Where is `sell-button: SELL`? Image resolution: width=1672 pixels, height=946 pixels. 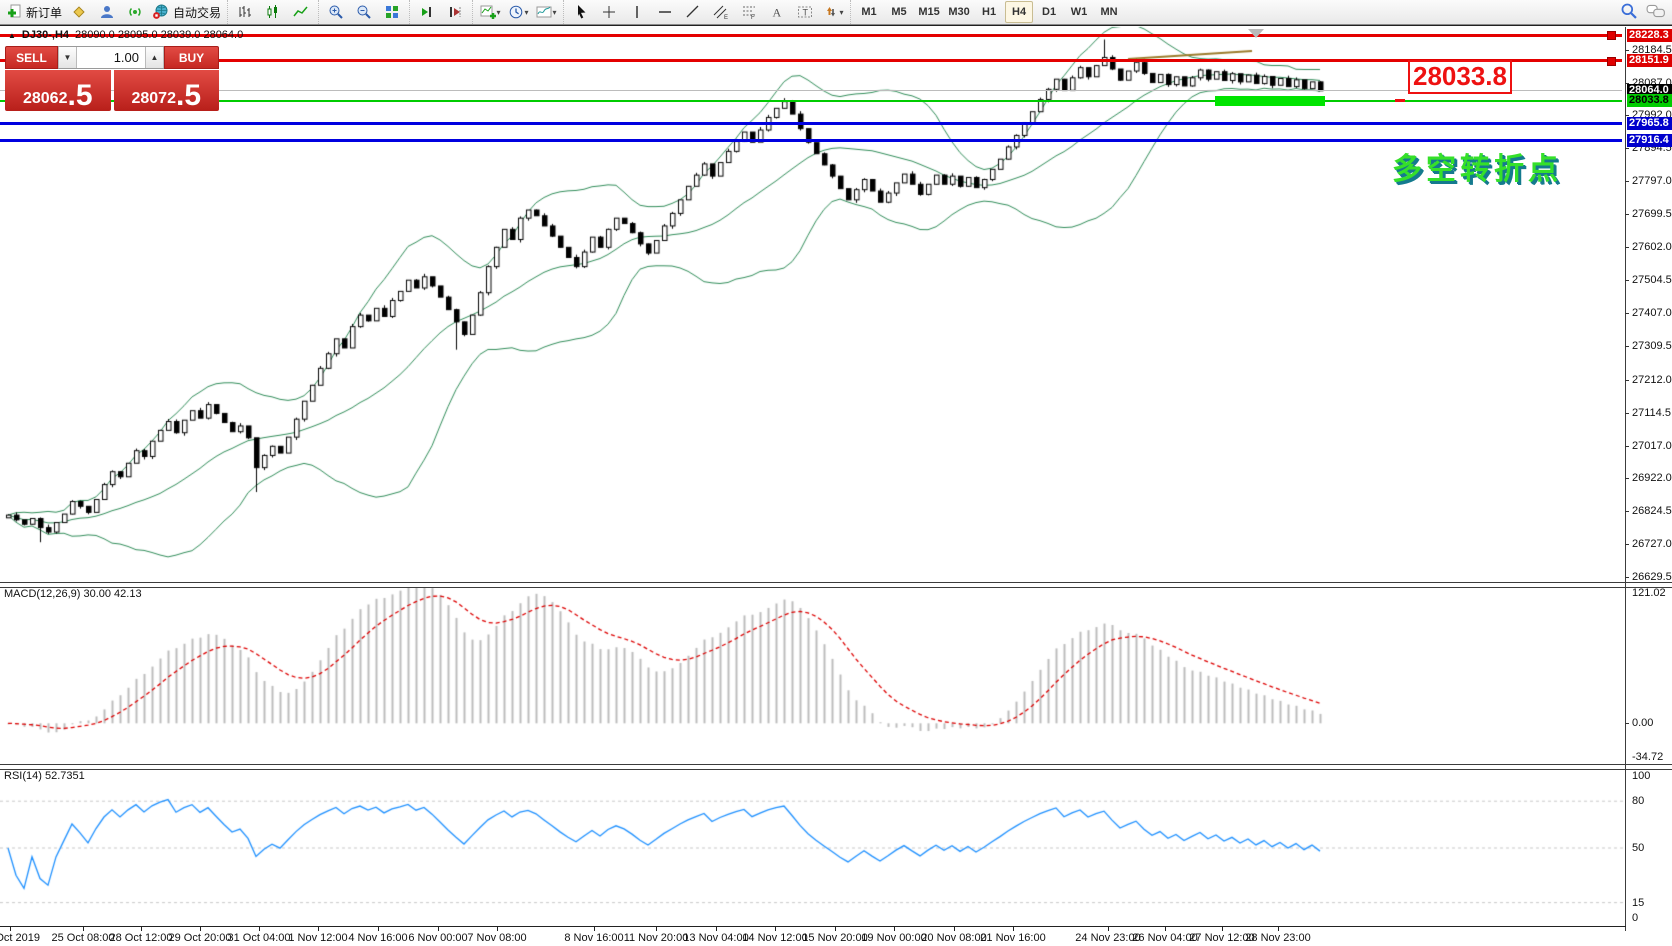 sell-button: SELL is located at coordinates (31, 57).